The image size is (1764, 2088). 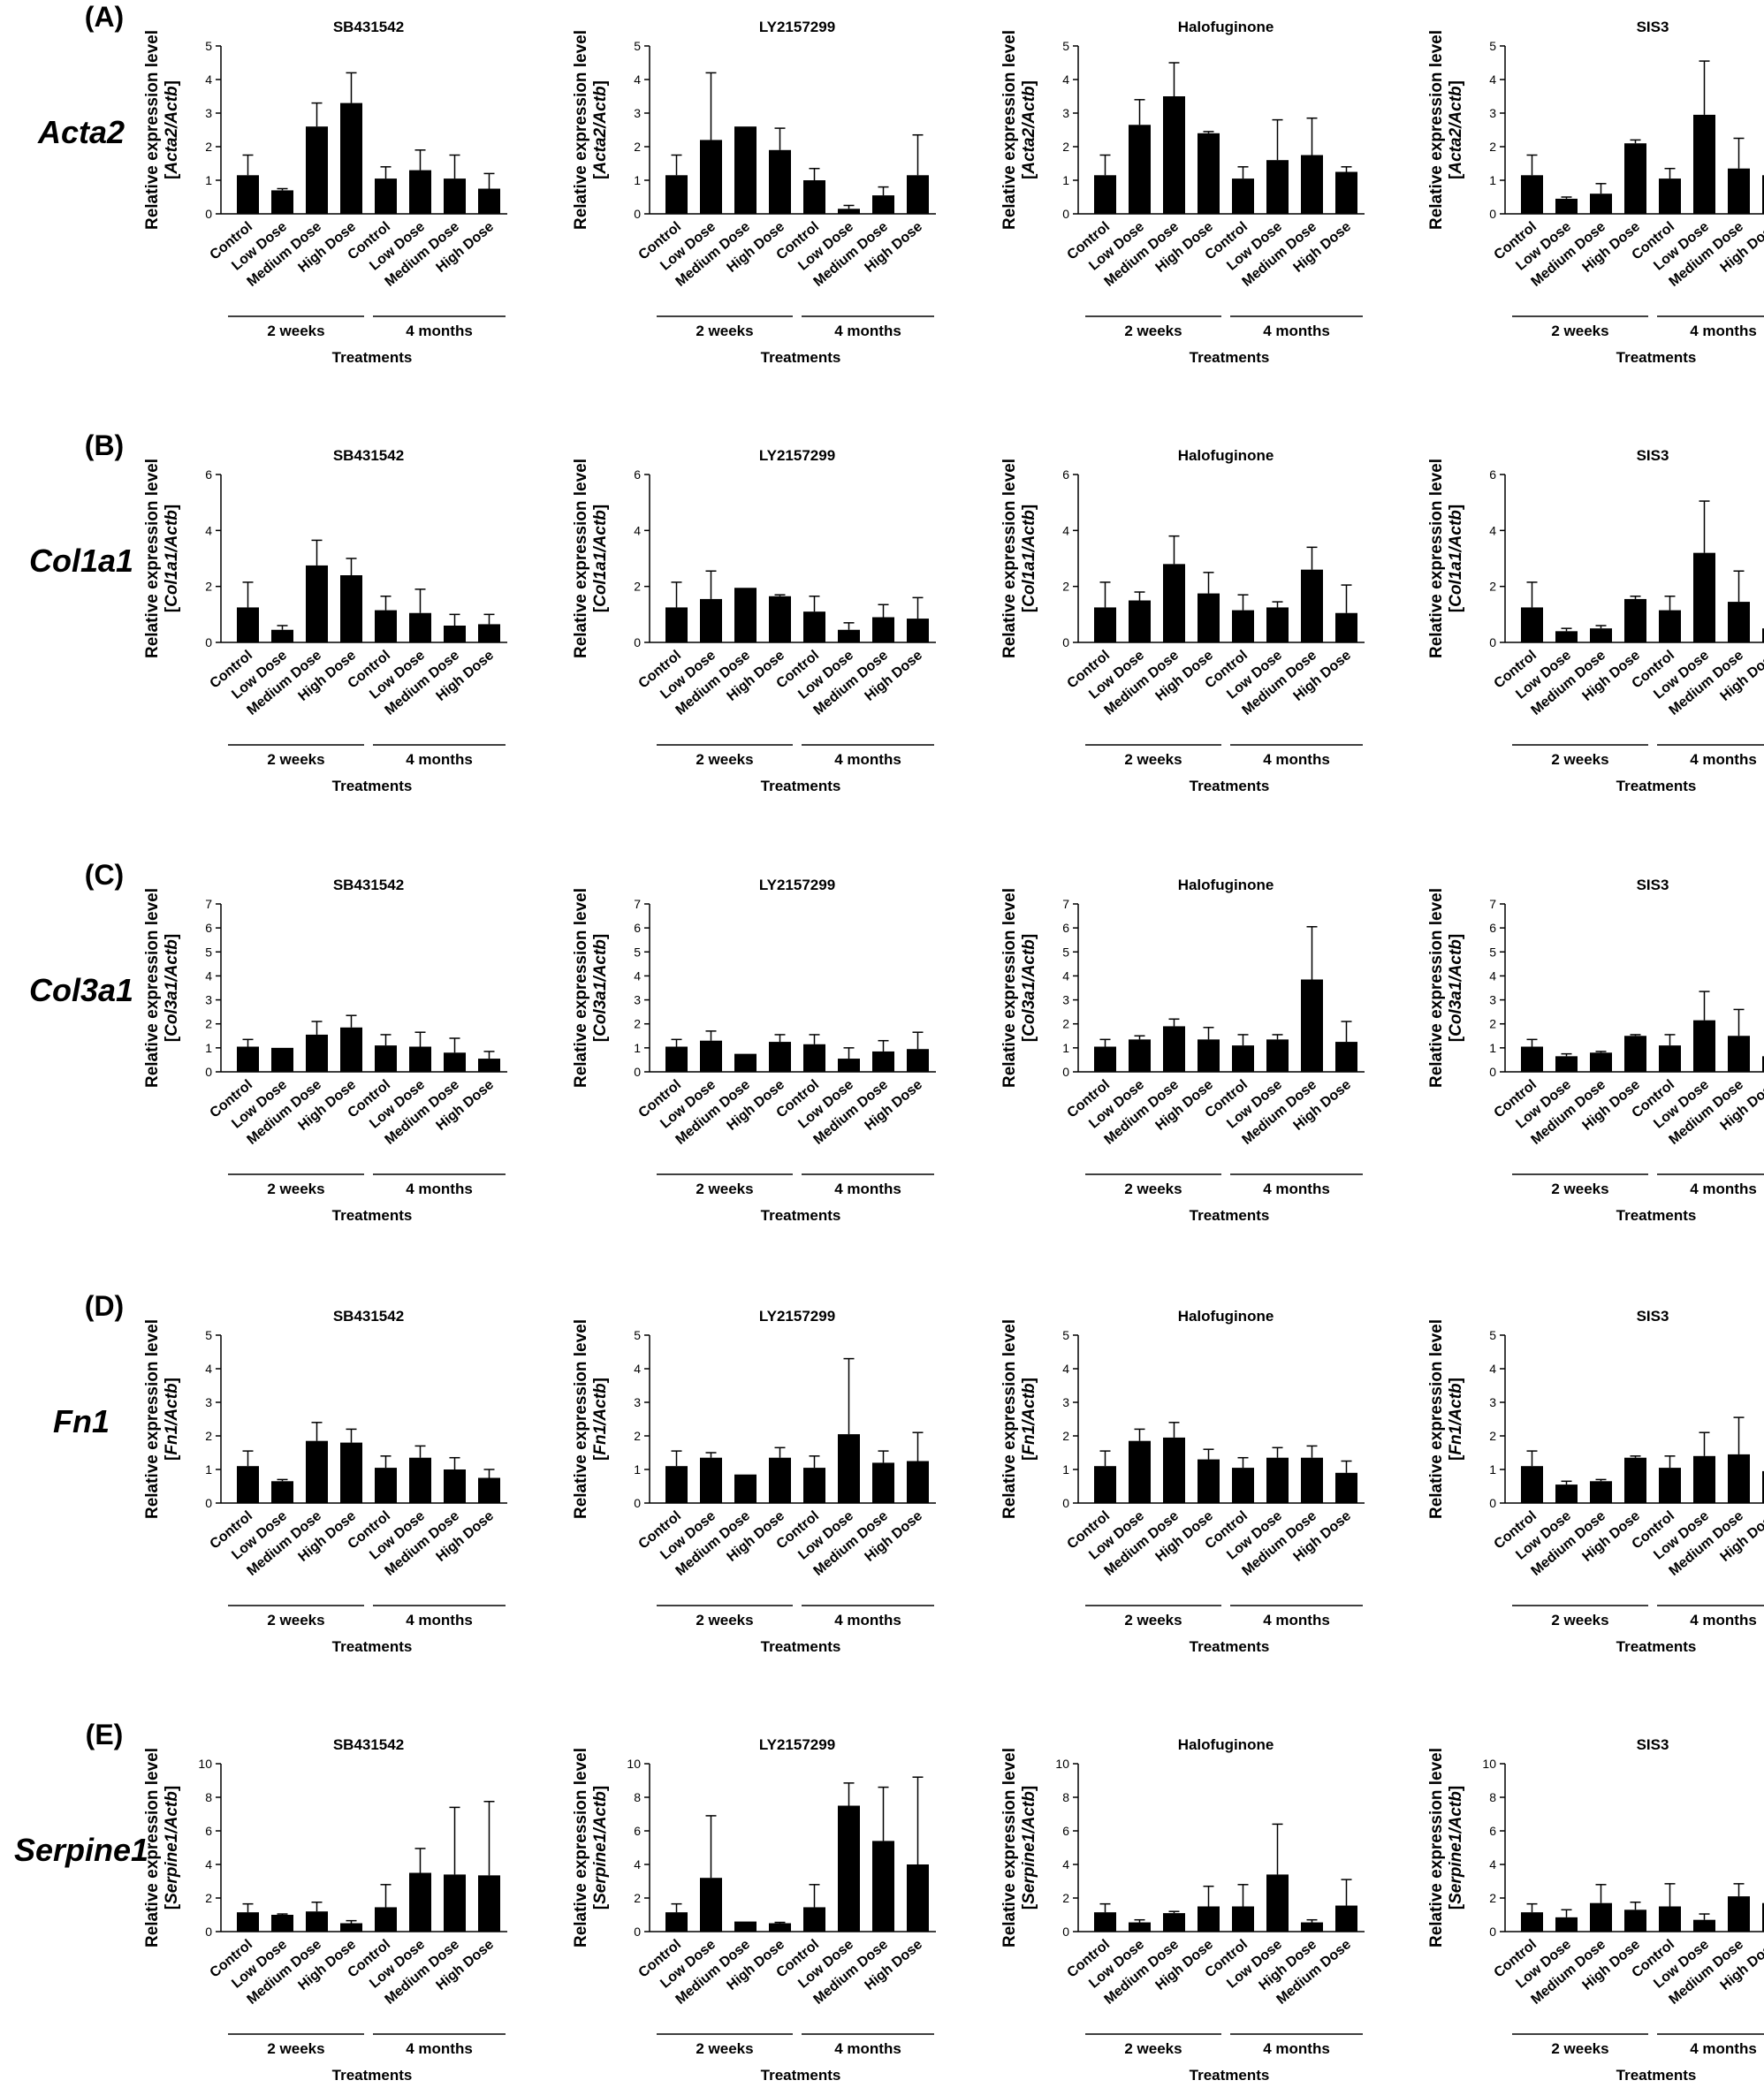 I want to click on y-axis-label-ratio: [Acta2/Actb], so click(x=1456, y=129).